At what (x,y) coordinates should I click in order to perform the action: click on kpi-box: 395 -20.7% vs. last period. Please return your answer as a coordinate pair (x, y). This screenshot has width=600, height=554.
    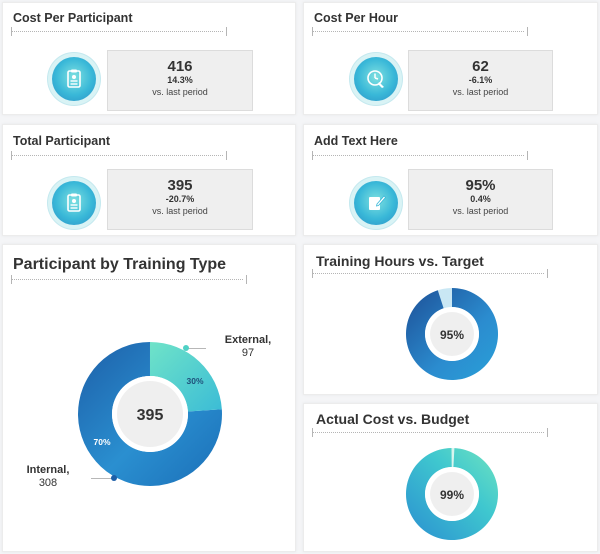
    Looking at the image, I should click on (180, 199).